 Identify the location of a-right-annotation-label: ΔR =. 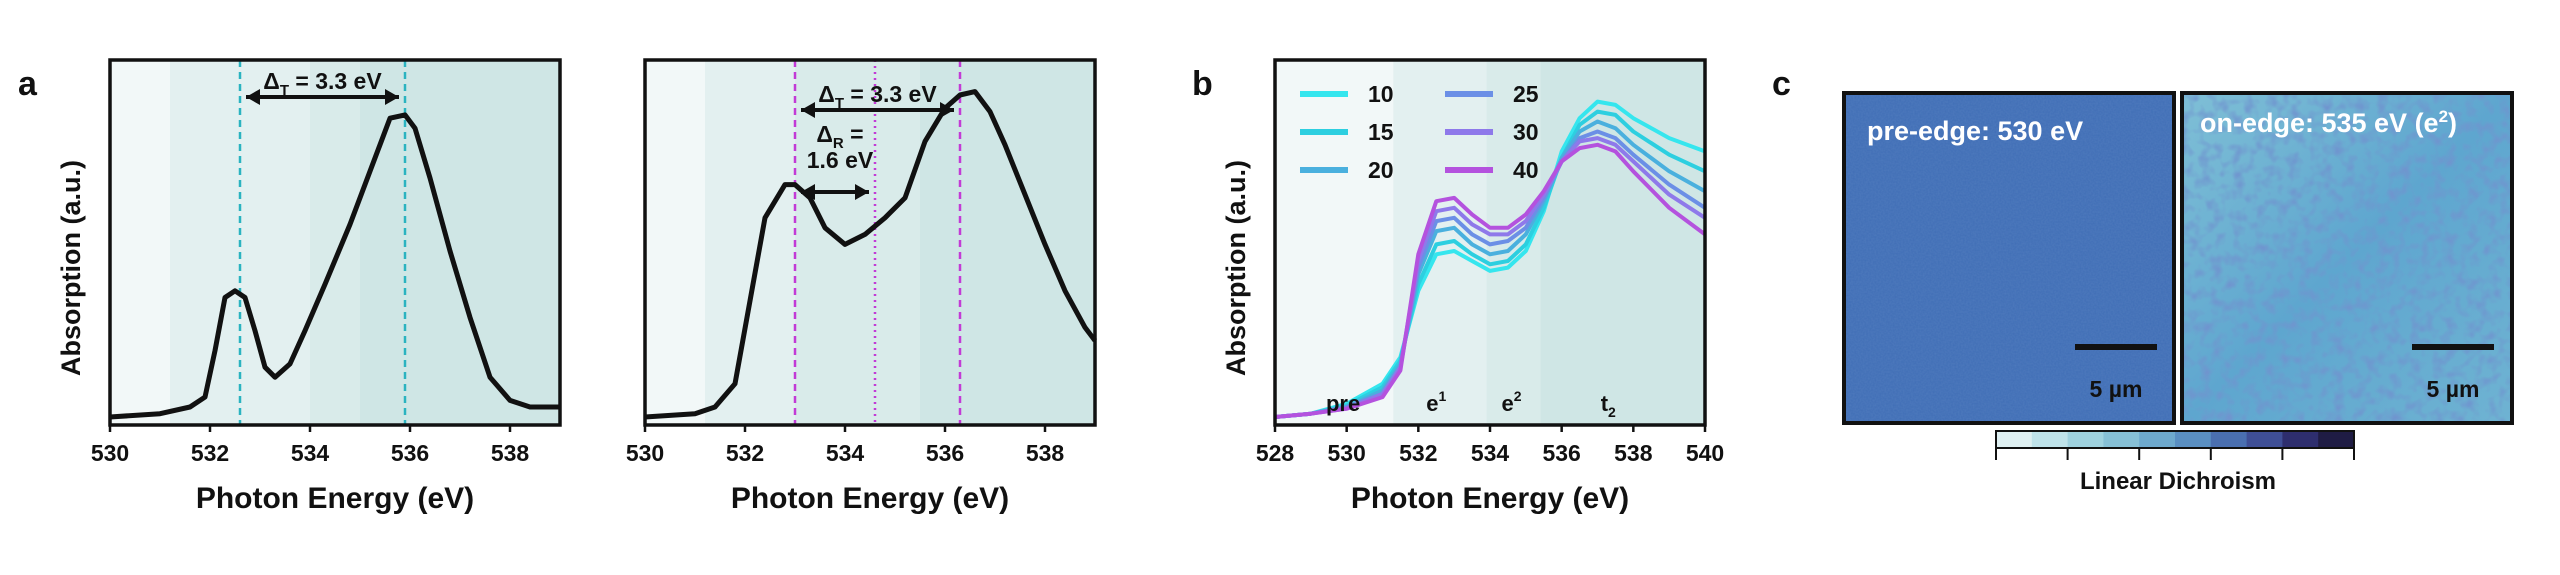
(839, 136).